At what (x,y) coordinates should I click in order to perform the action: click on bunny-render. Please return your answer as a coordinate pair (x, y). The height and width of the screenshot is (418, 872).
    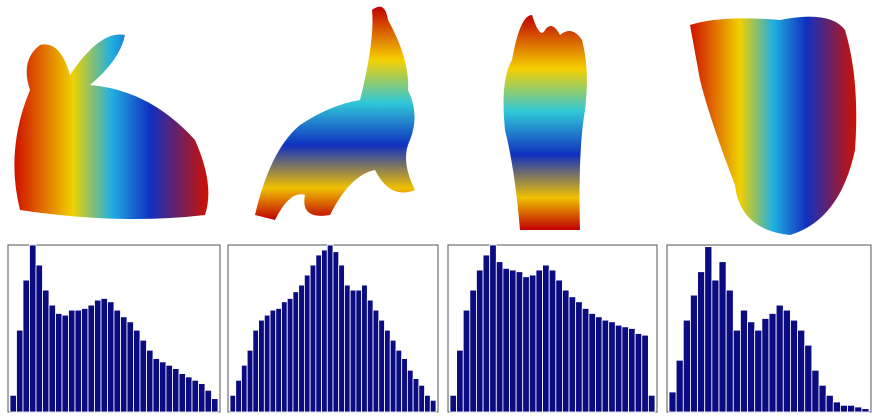
    Looking at the image, I should click on (111, 126).